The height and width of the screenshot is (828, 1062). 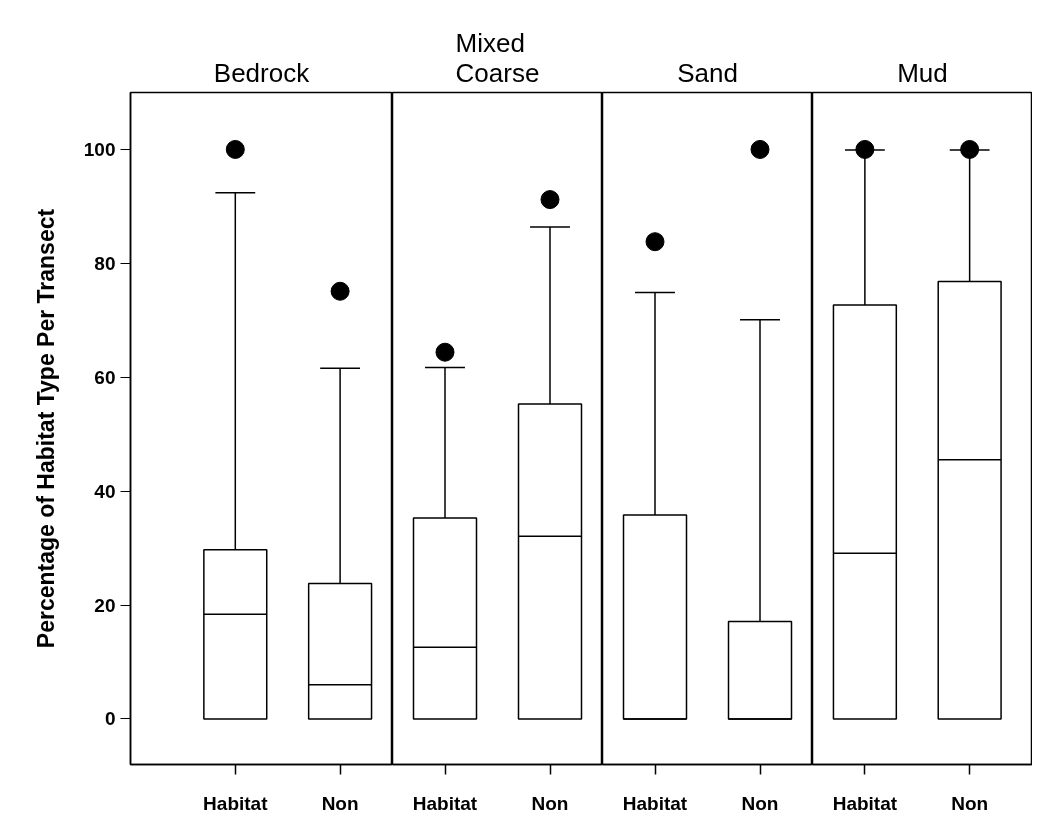 What do you see at coordinates (497, 57) in the screenshot?
I see `chart-title: Mixed Coarse` at bounding box center [497, 57].